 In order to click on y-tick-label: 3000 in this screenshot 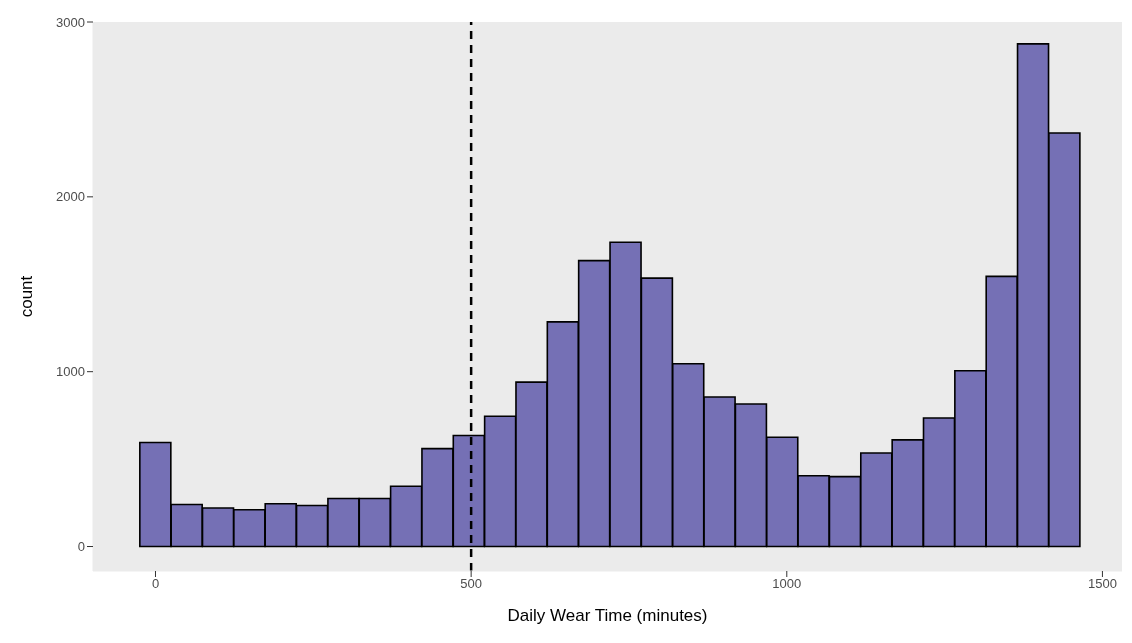, I will do `click(70, 22)`.